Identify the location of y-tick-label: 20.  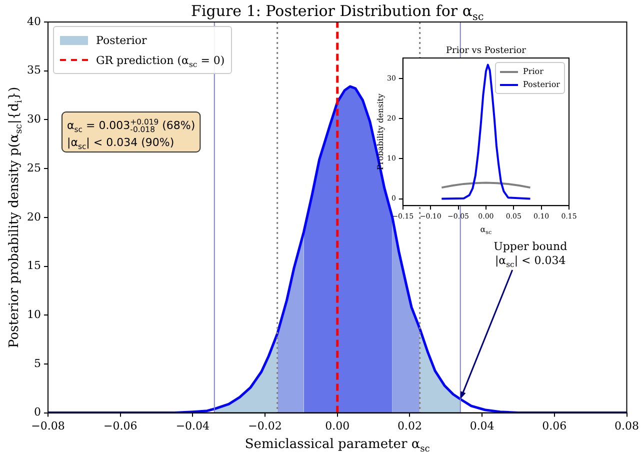
(33, 217).